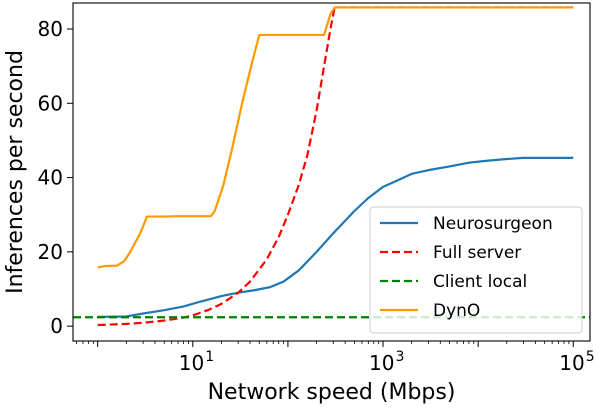 The image size is (598, 409). I want to click on legend: Neurosurgeon Full server Client local DynO, so click(476, 270).